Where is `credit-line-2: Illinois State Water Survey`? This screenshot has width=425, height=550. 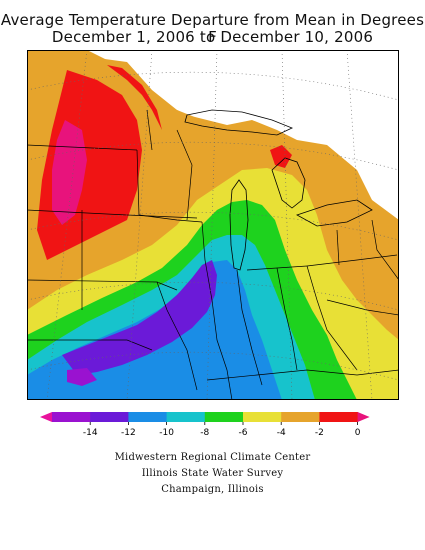
credit-line-2: Illinois State Water Survey is located at coordinates (212, 473).